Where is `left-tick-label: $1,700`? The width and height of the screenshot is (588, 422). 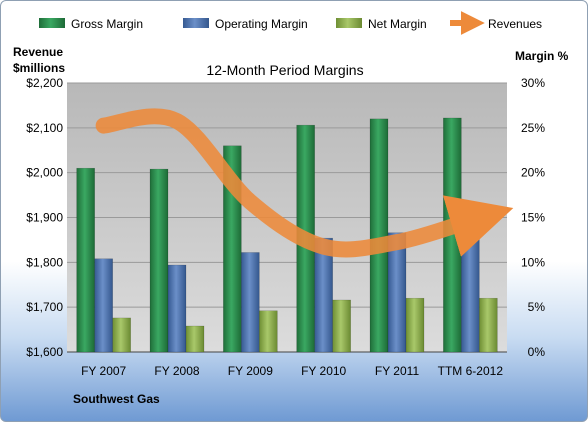 left-tick-label: $1,700 is located at coordinates (44, 307).